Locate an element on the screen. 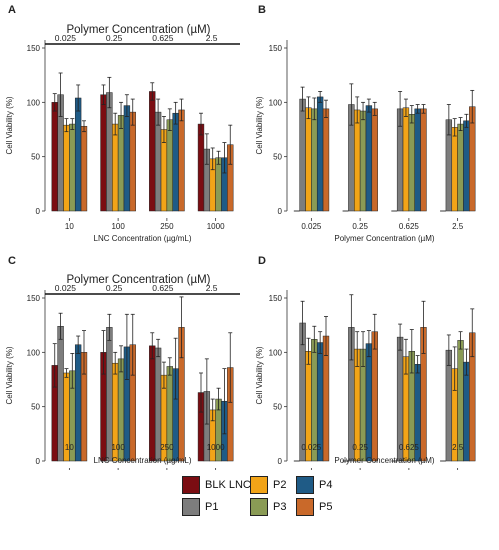  legend: BLK LNC P1 P2 P3 P4 P5 is located at coordinates (282, 511).